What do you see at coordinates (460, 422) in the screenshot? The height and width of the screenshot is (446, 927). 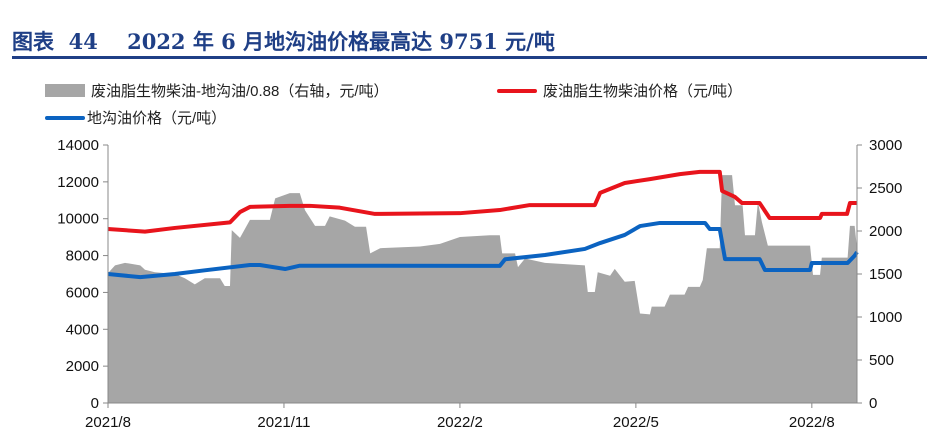 I see `x-tick-label: 2022/2` at bounding box center [460, 422].